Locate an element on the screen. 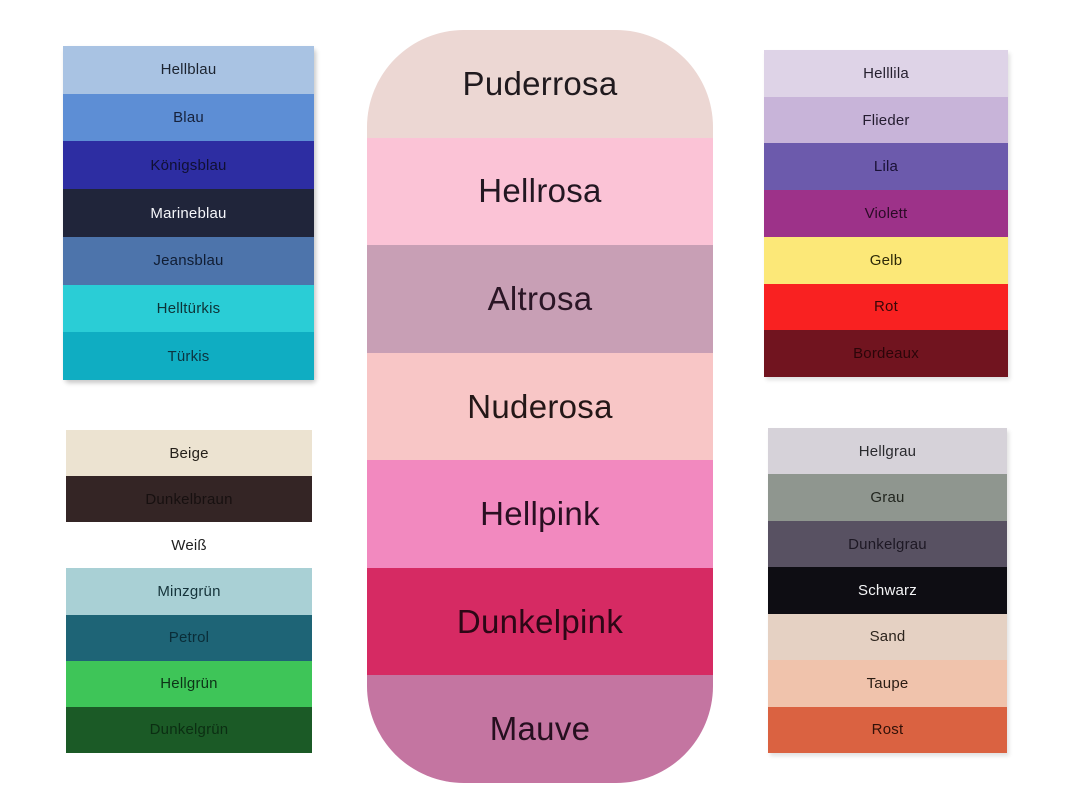 This screenshot has width=1080, height=810. swatch-label: Puderrosa is located at coordinates (540, 83).